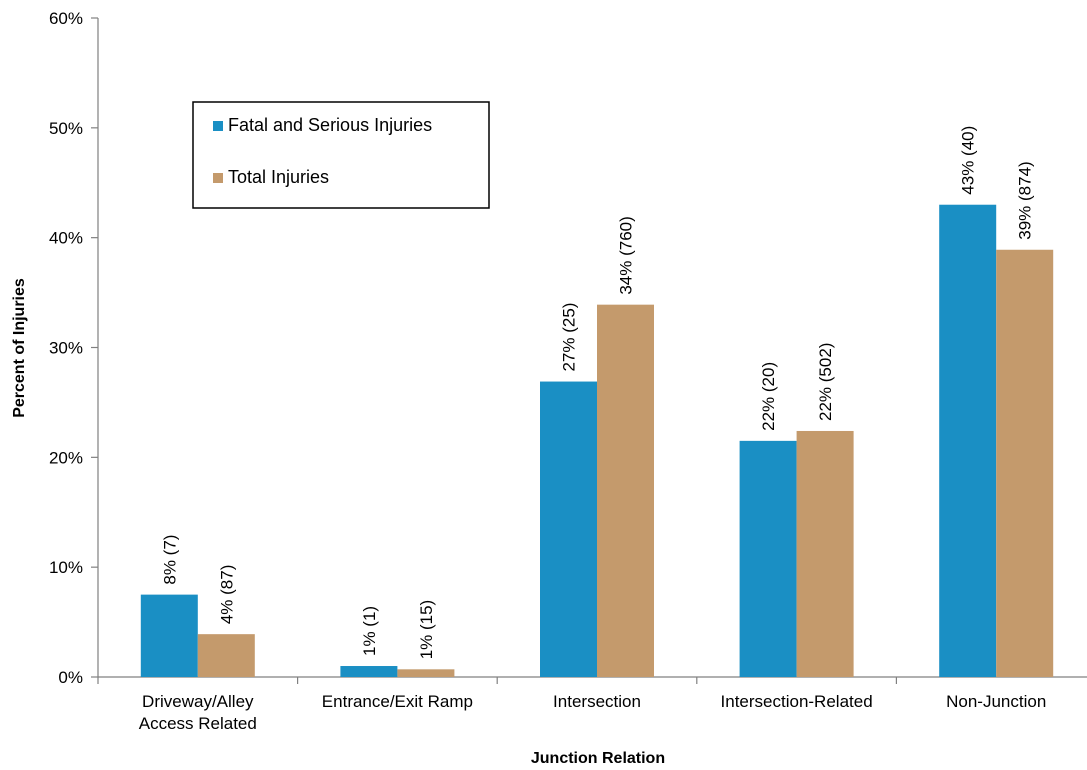  I want to click on y-axis-title: Percent of Injuries, so click(19, 348).